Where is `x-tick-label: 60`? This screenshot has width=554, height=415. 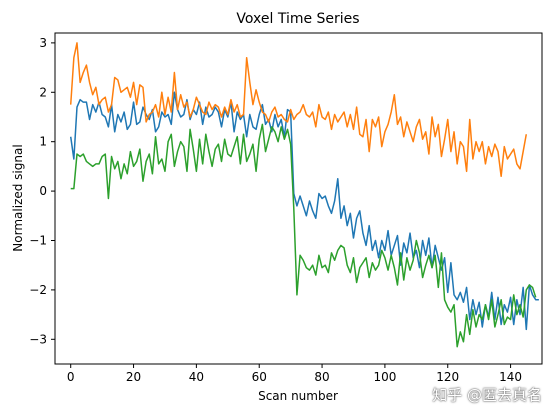 x-tick-label: 60 is located at coordinates (259, 377).